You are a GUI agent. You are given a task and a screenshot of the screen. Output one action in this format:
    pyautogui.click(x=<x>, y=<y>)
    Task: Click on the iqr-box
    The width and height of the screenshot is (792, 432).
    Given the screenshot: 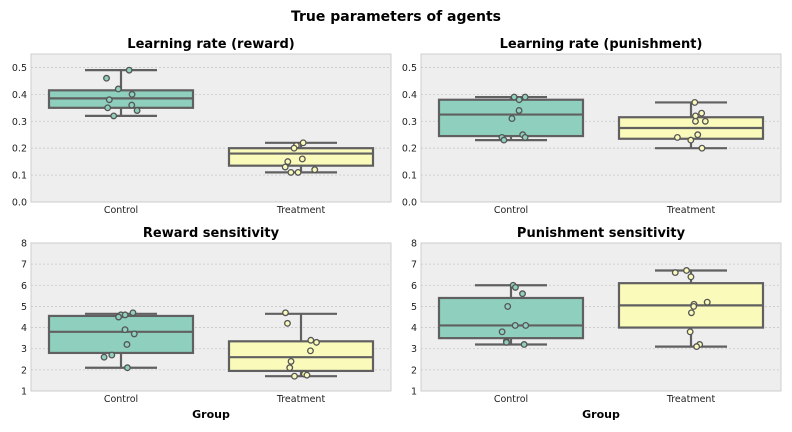 What is the action you would take?
    pyautogui.click(x=121, y=334)
    